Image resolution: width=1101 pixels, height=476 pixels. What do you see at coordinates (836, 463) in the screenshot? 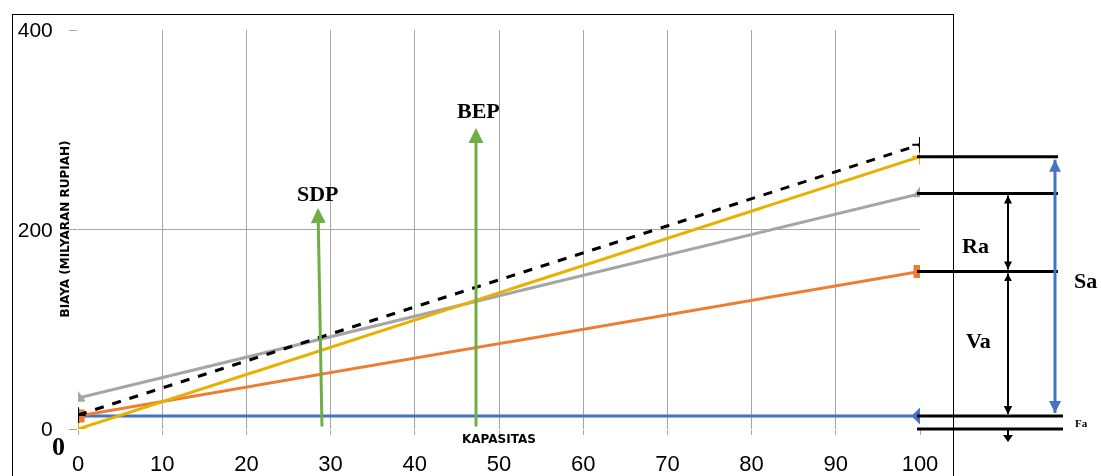
I see `x-tick-label: 90` at bounding box center [836, 463].